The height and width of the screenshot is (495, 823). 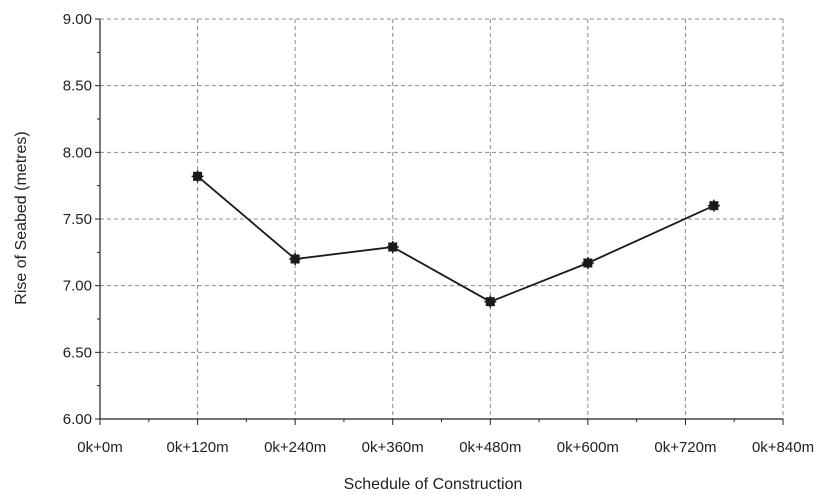 What do you see at coordinates (490, 447) in the screenshot?
I see `x-tick-label: 0k+480m` at bounding box center [490, 447].